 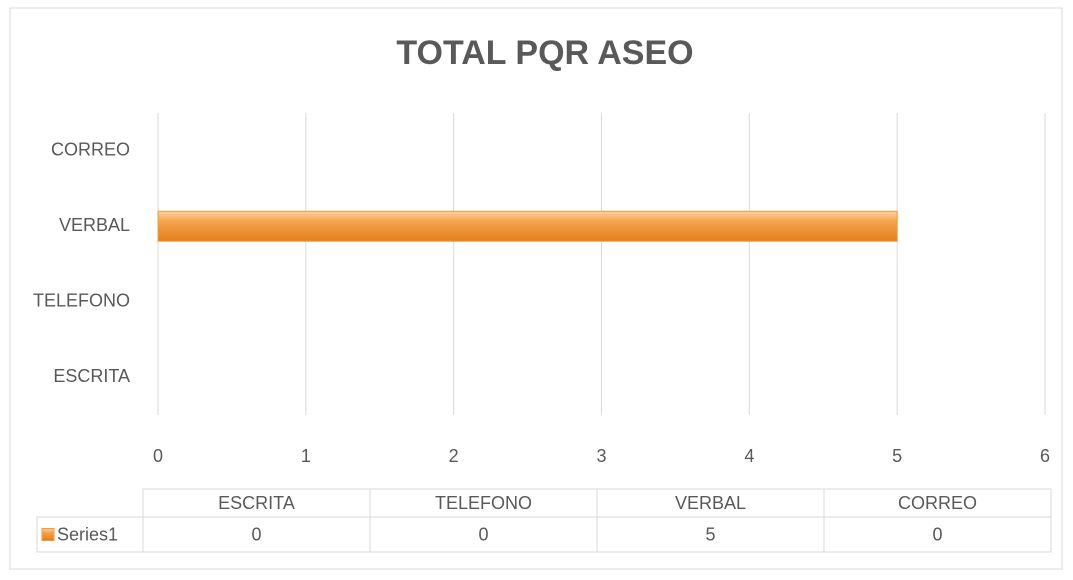 What do you see at coordinates (48, 534) in the screenshot?
I see `legend-swatch` at bounding box center [48, 534].